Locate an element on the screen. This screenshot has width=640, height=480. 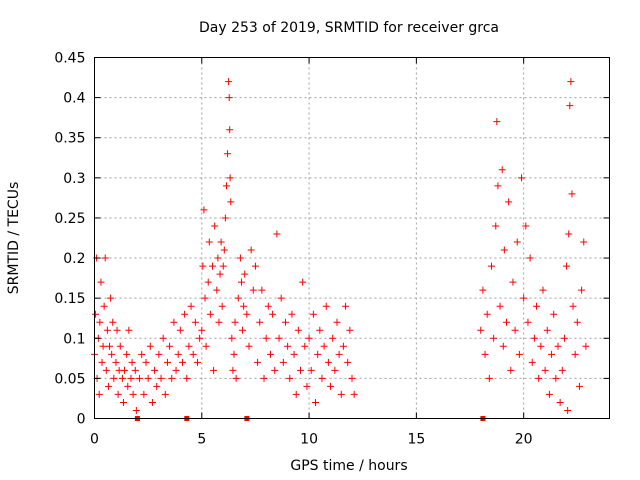
x-tick-labels: 0 5 10 15 20 is located at coordinates (311, 440).